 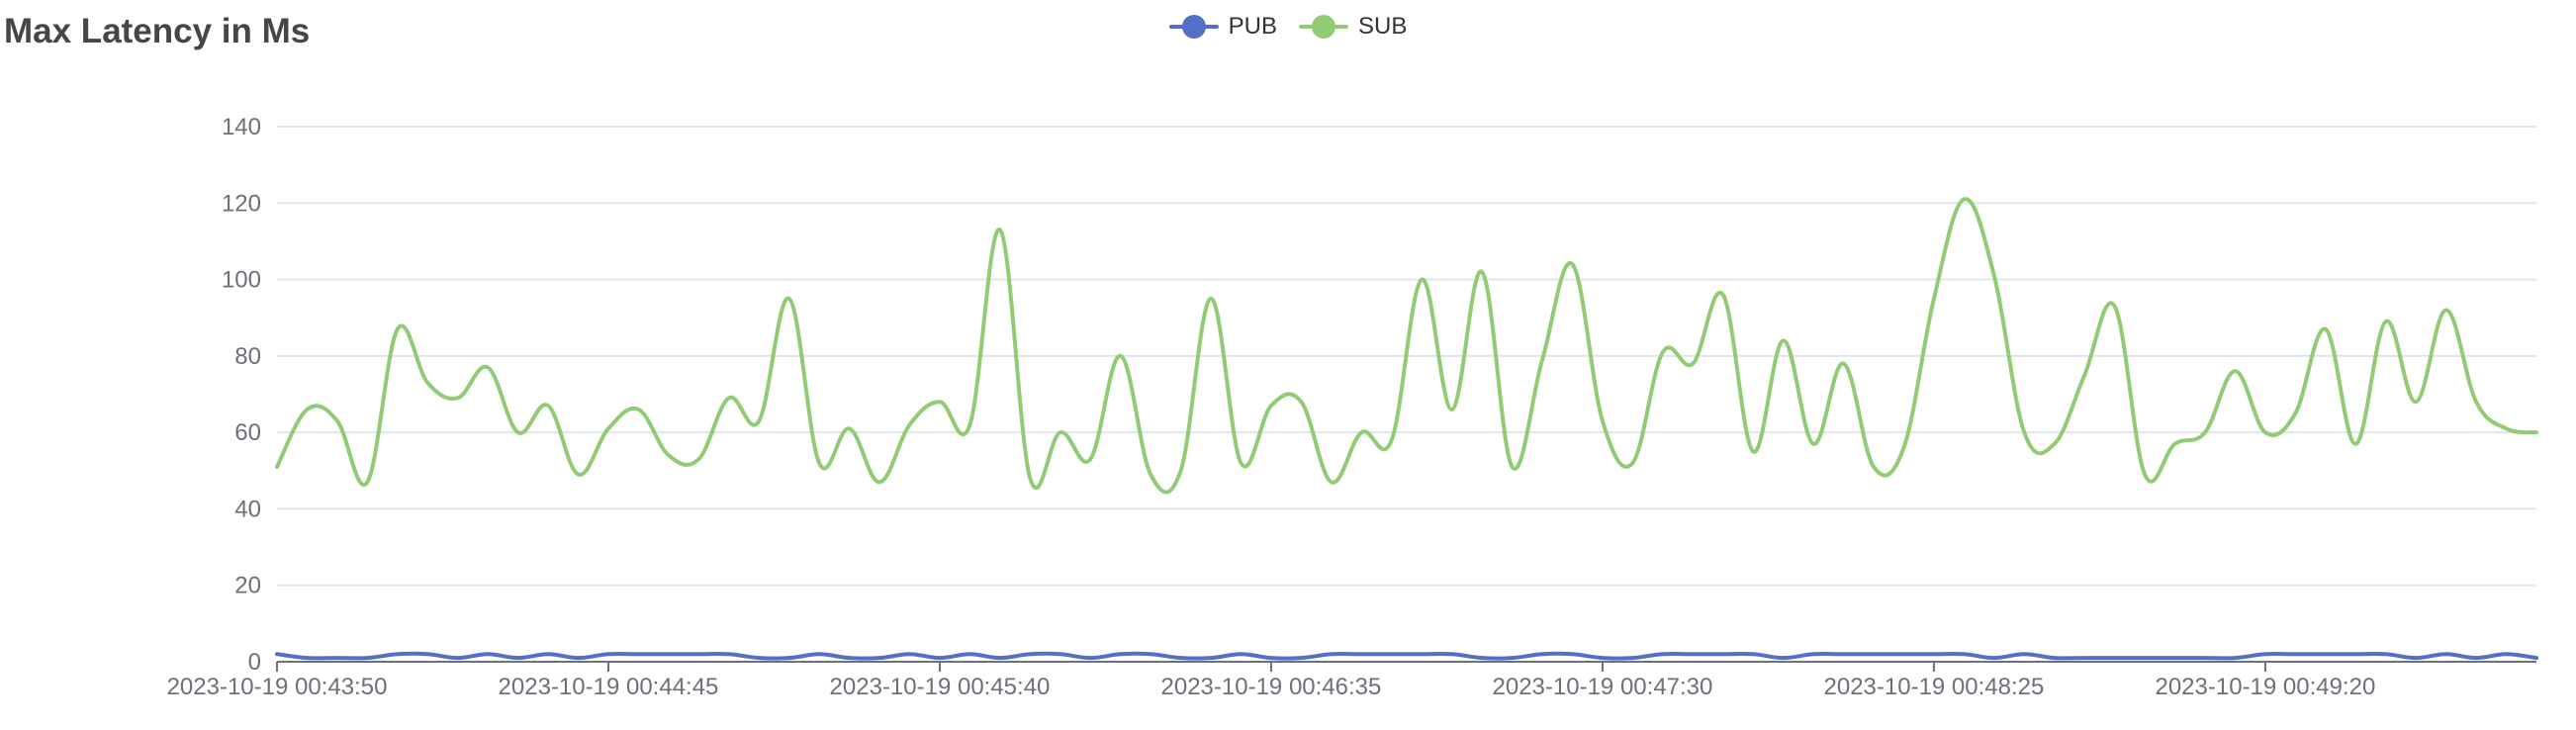 I want to click on y-tick-label-60: 60, so click(x=248, y=432).